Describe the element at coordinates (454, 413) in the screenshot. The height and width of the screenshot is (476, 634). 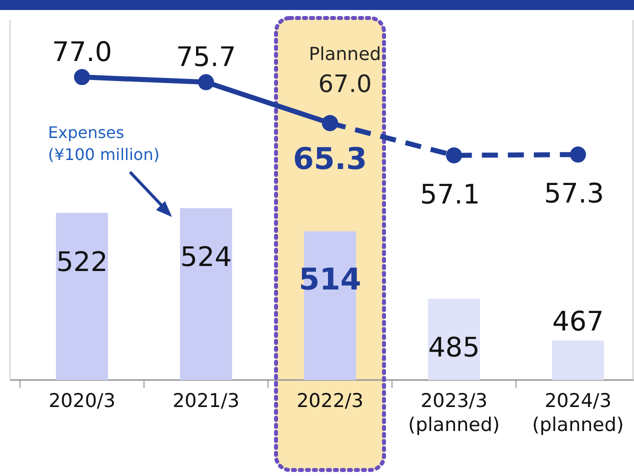
I see `x-tick-label: 2023/3 (planned)` at that location.